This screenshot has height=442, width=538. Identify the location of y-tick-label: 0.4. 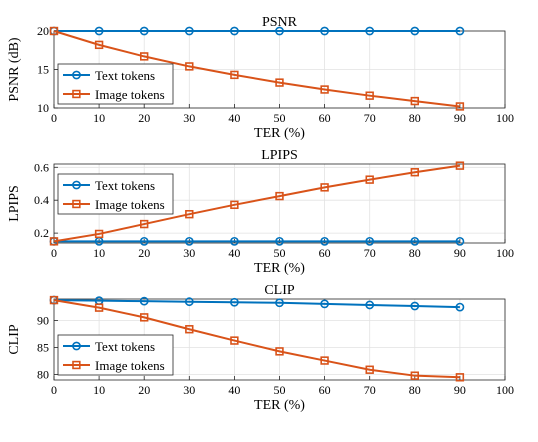
(41, 200).